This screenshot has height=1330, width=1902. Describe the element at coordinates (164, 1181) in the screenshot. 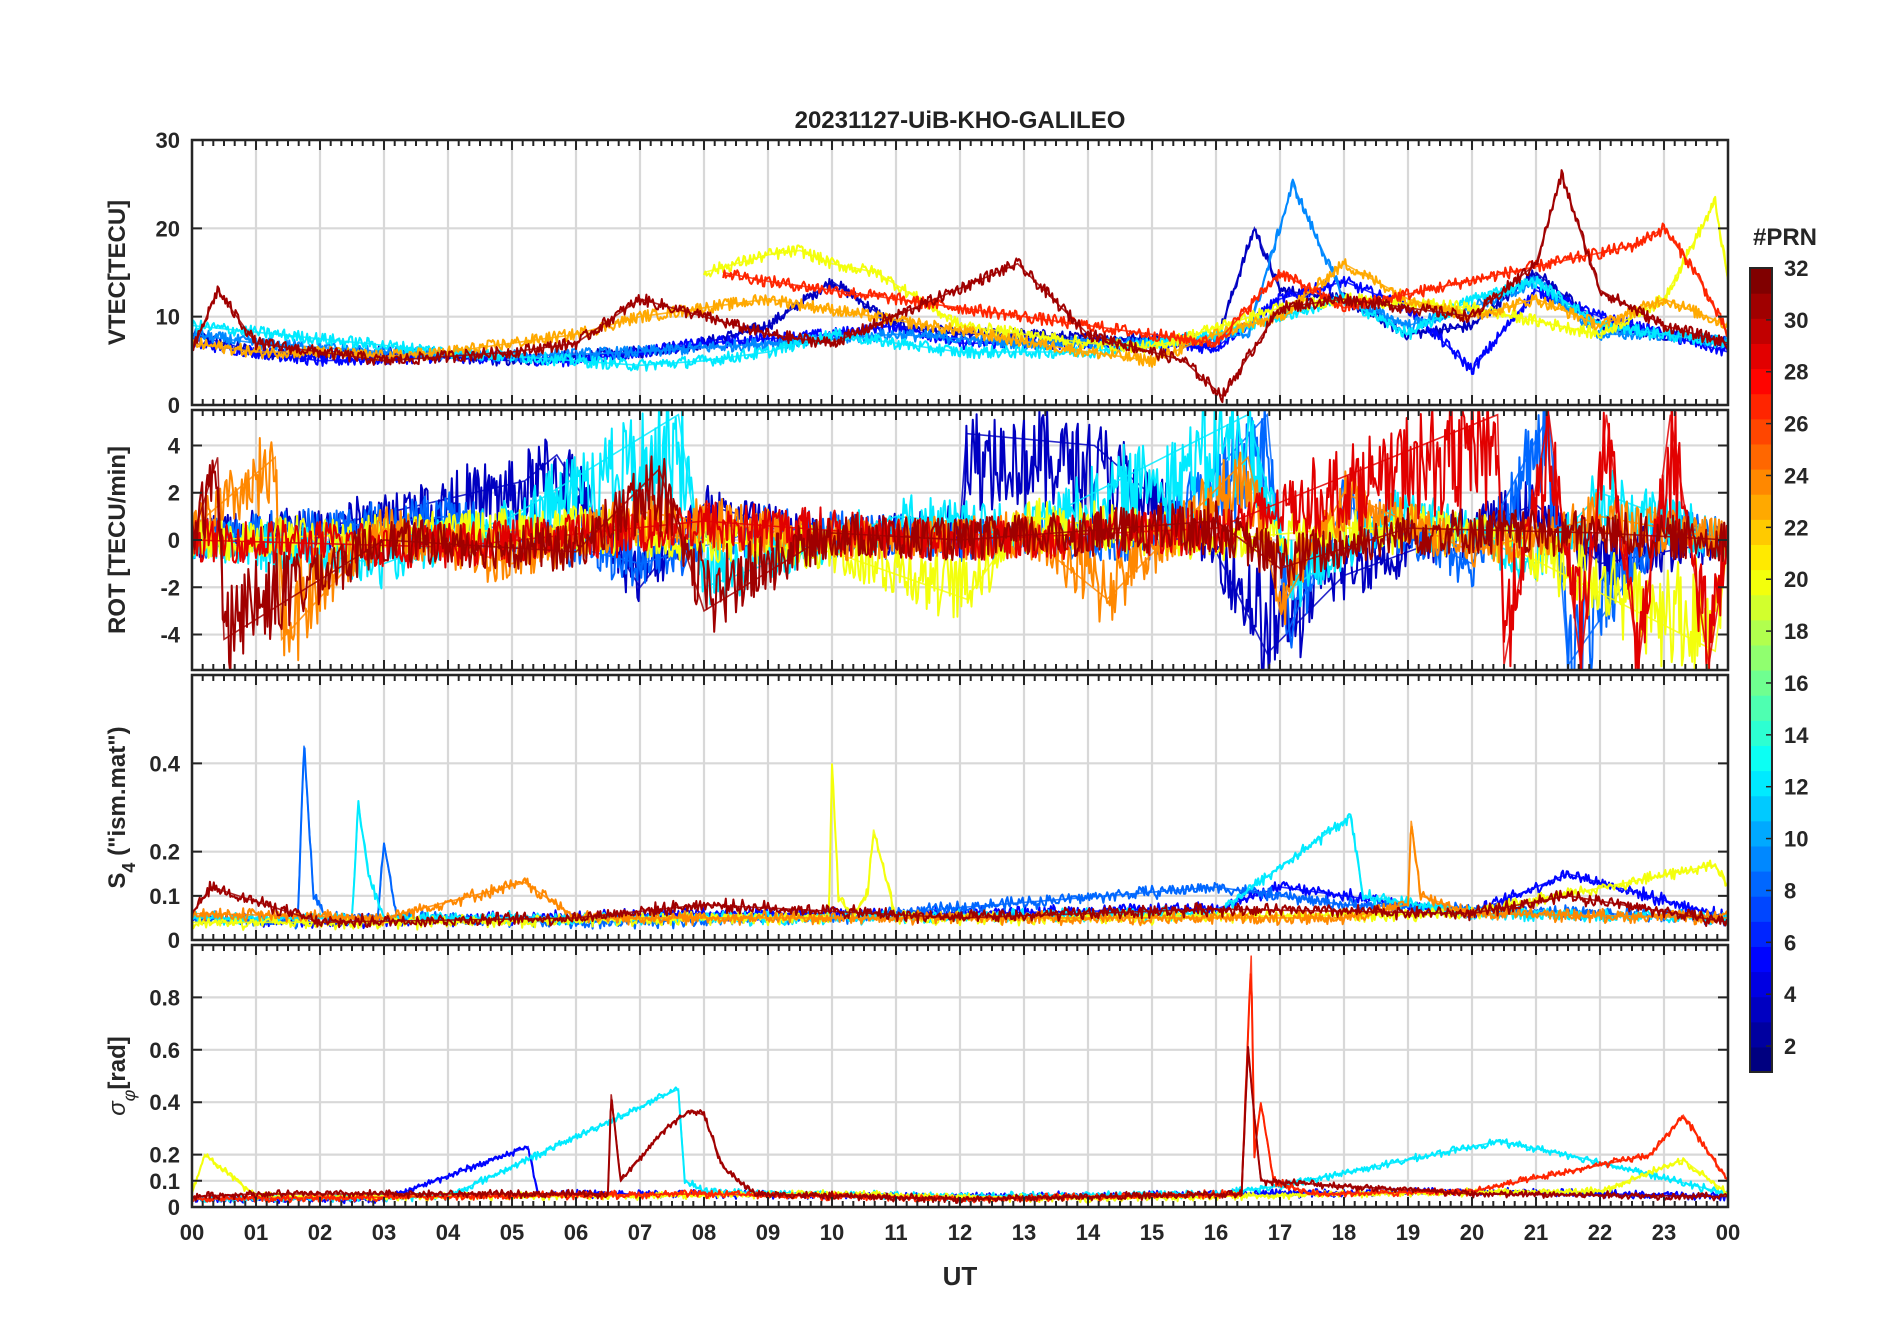

I see `y-tick-label: 0.1` at that location.